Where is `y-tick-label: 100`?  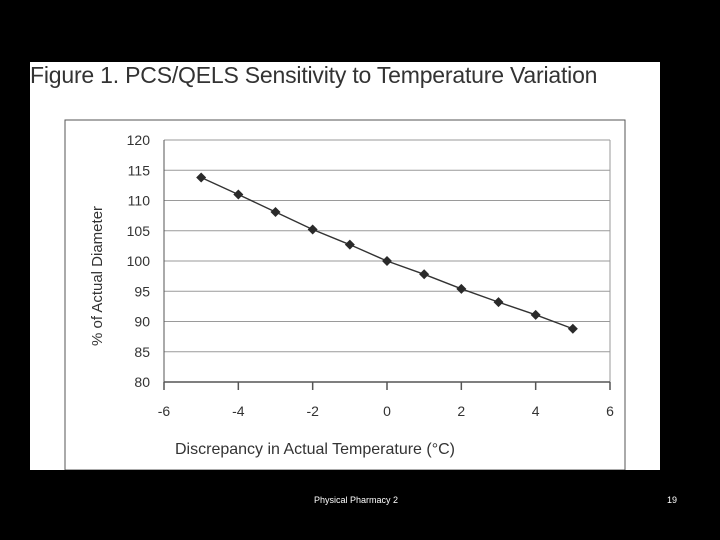 y-tick-label: 100 is located at coordinates (139, 261).